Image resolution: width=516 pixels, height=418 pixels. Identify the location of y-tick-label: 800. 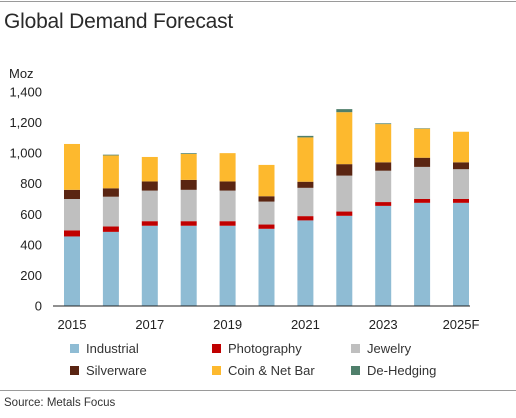
(31, 183).